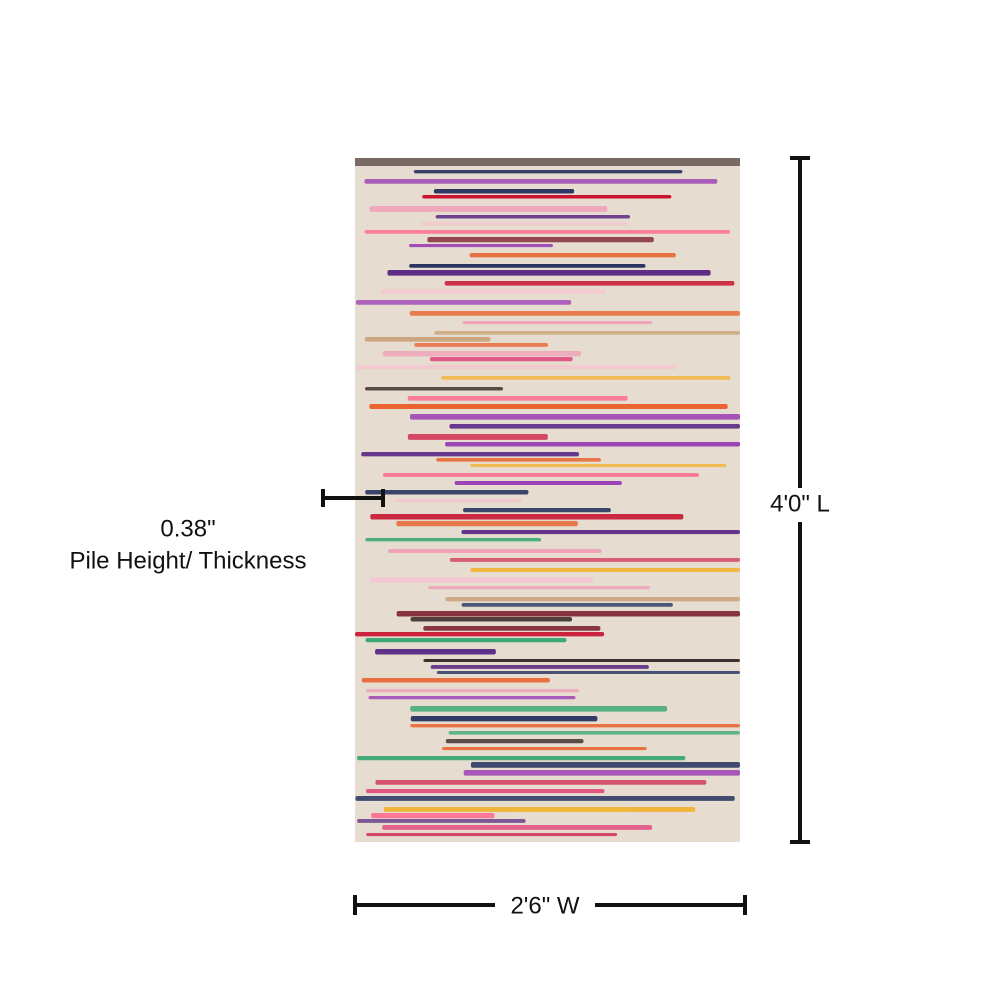 This screenshot has width=1000, height=1000. Describe the element at coordinates (187, 528) in the screenshot. I see `thickness-value: 0.38"` at that location.